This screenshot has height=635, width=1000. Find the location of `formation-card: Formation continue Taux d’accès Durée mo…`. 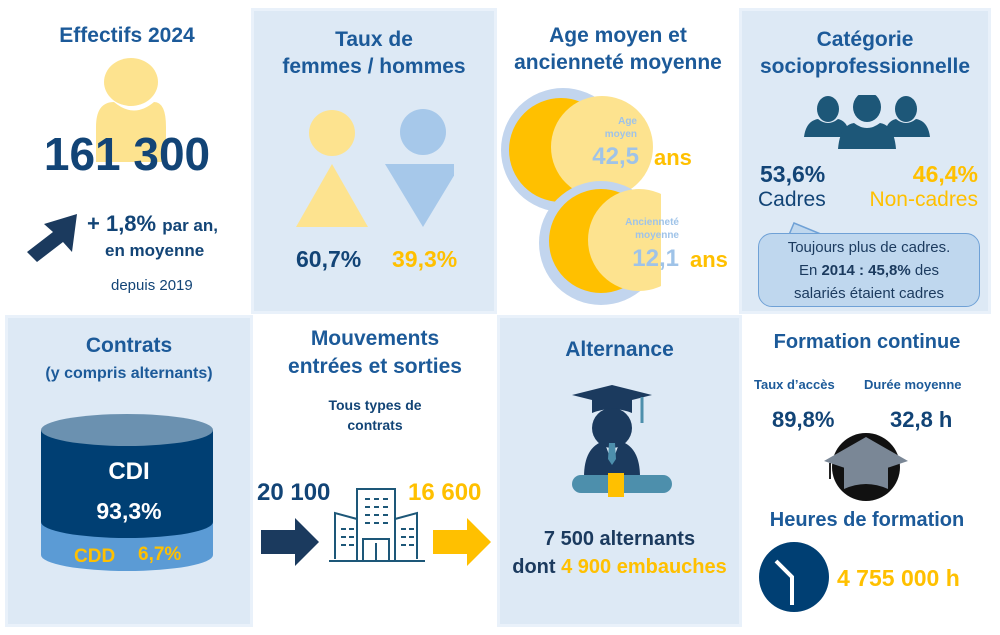

formation-card: Formation continue Taux d’accès Durée mo… is located at coordinates (867, 471).